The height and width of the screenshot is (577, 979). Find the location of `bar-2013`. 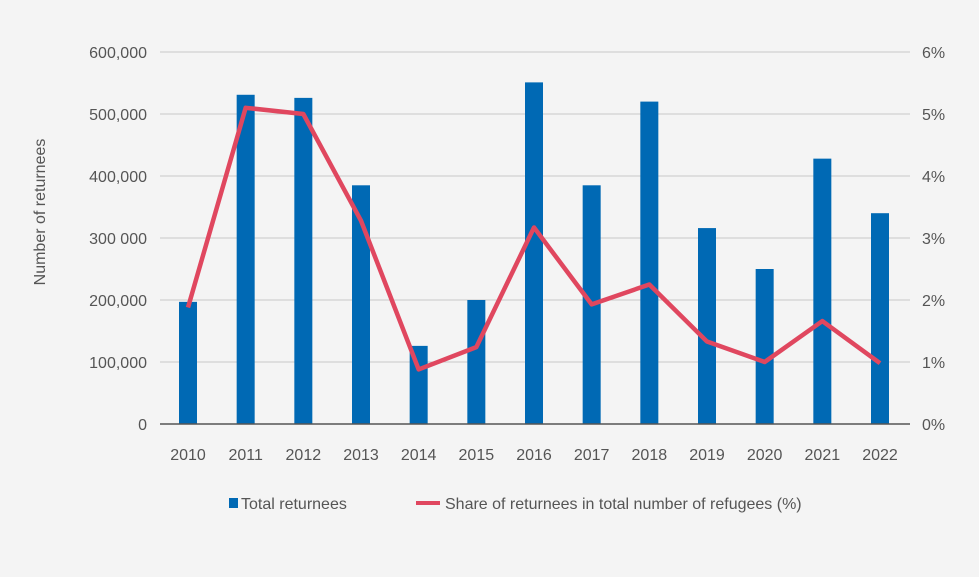

bar-2013 is located at coordinates (361, 304).